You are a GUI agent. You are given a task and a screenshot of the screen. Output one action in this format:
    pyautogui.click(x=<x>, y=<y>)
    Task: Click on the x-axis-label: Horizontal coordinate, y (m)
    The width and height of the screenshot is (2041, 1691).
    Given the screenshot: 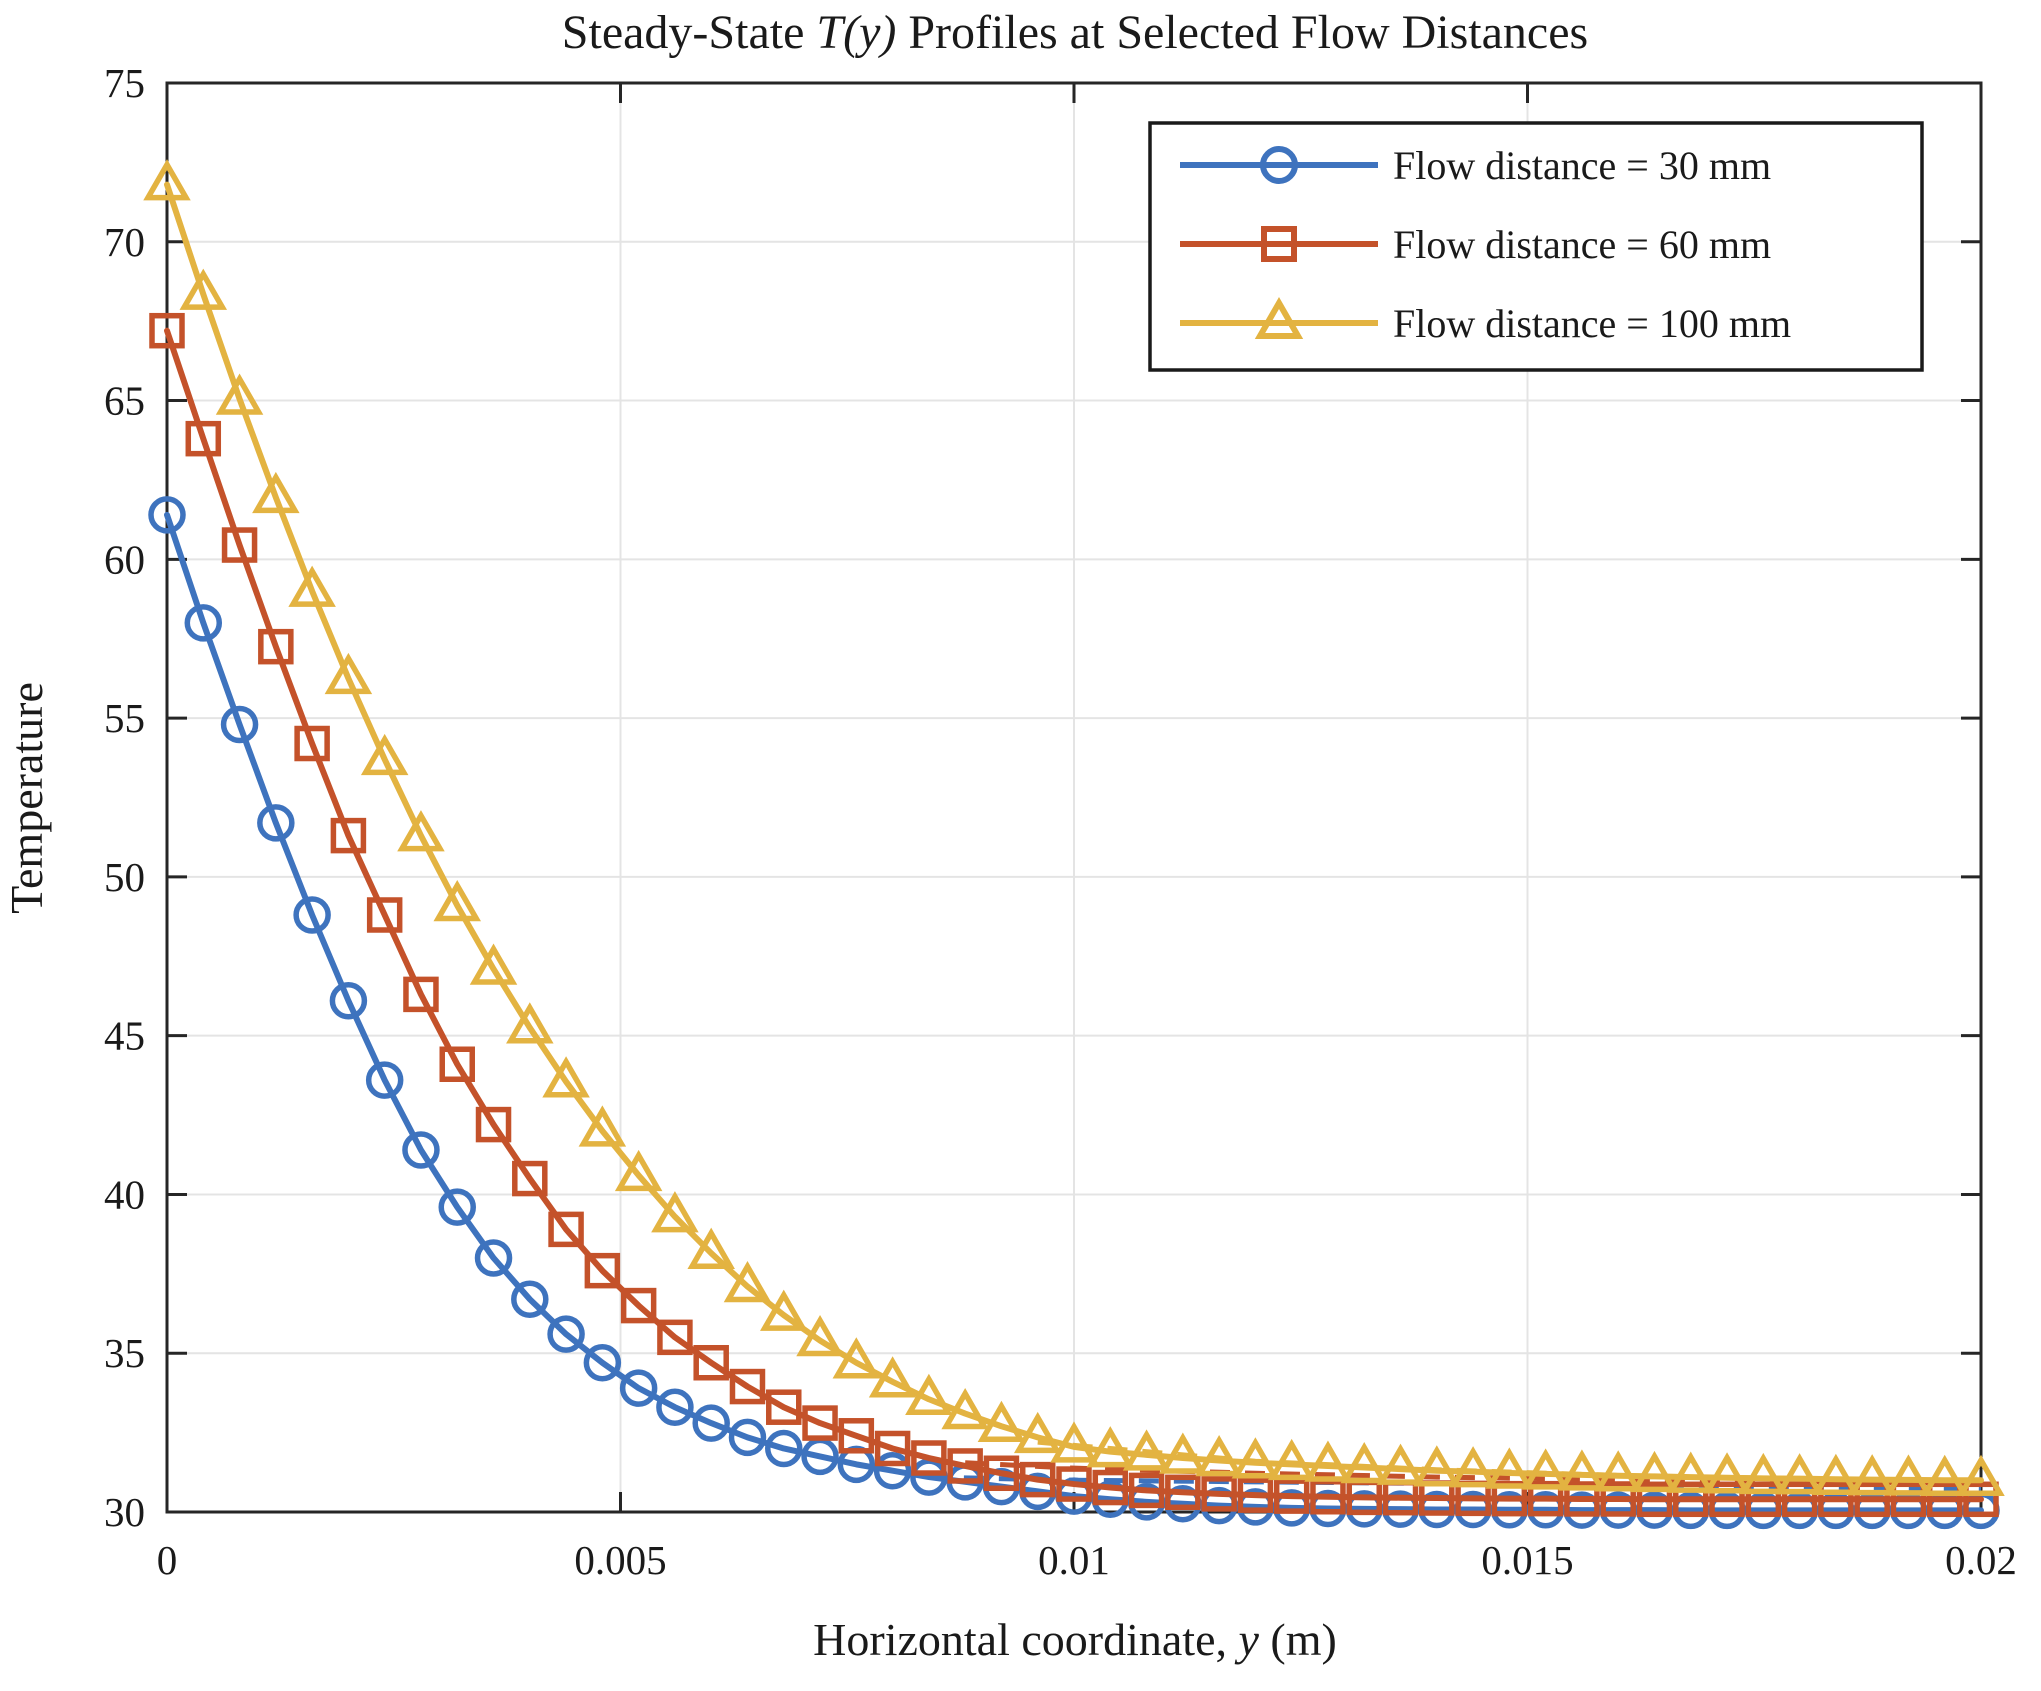 What is the action you would take?
    pyautogui.click(x=1075, y=1639)
    